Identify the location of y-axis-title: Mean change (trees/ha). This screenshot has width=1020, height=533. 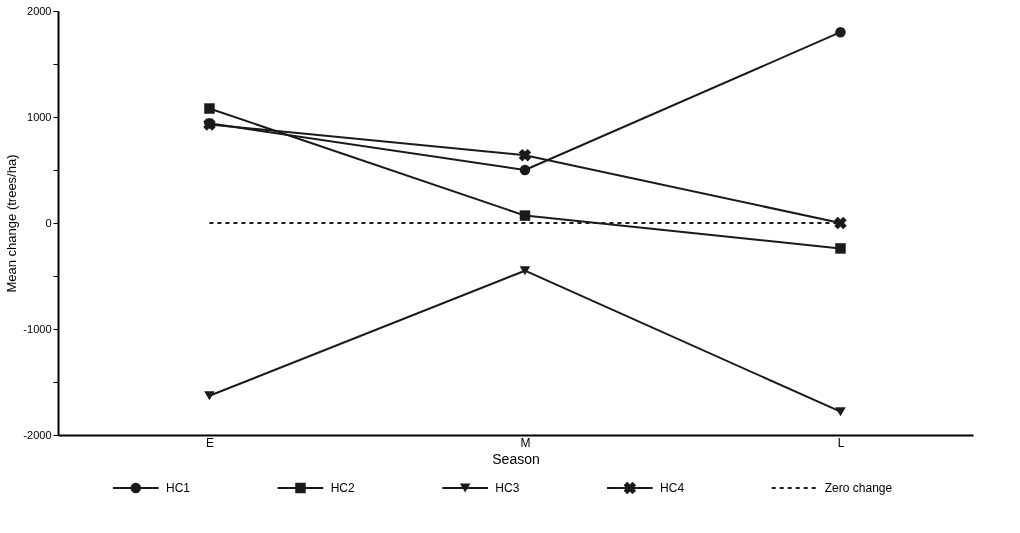
(12, 223).